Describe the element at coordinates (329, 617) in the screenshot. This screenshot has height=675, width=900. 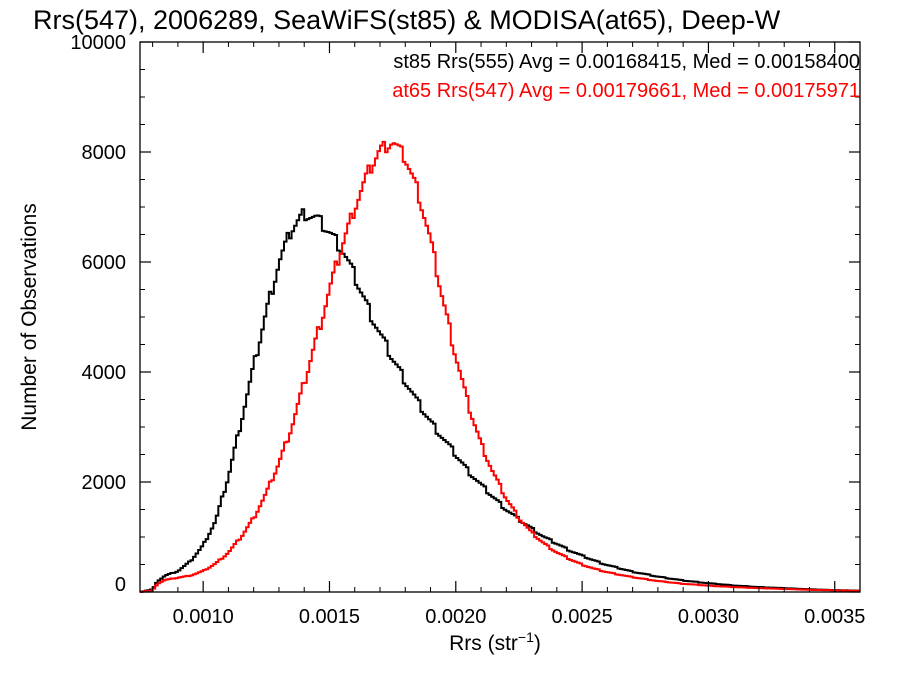
I see `x-tick-label: 0.0015` at that location.